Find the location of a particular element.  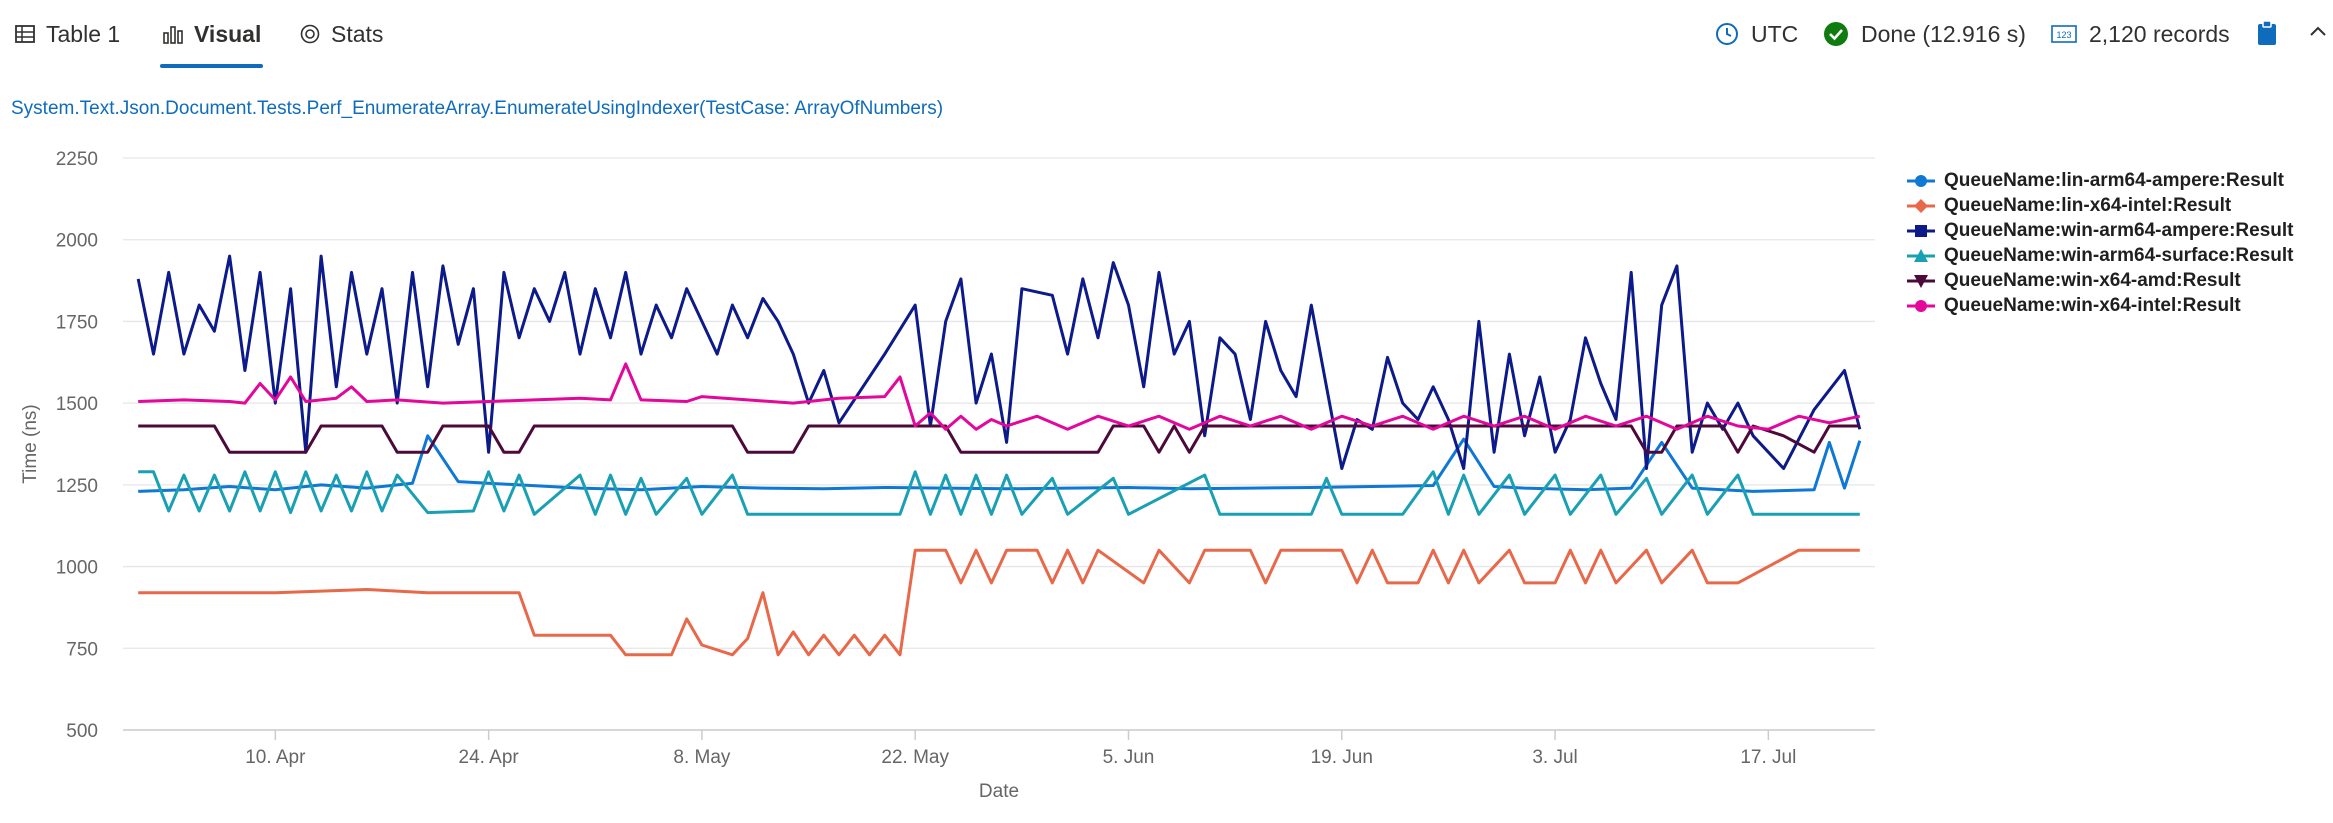

y-tick-label: 750 is located at coordinates (82, 649).